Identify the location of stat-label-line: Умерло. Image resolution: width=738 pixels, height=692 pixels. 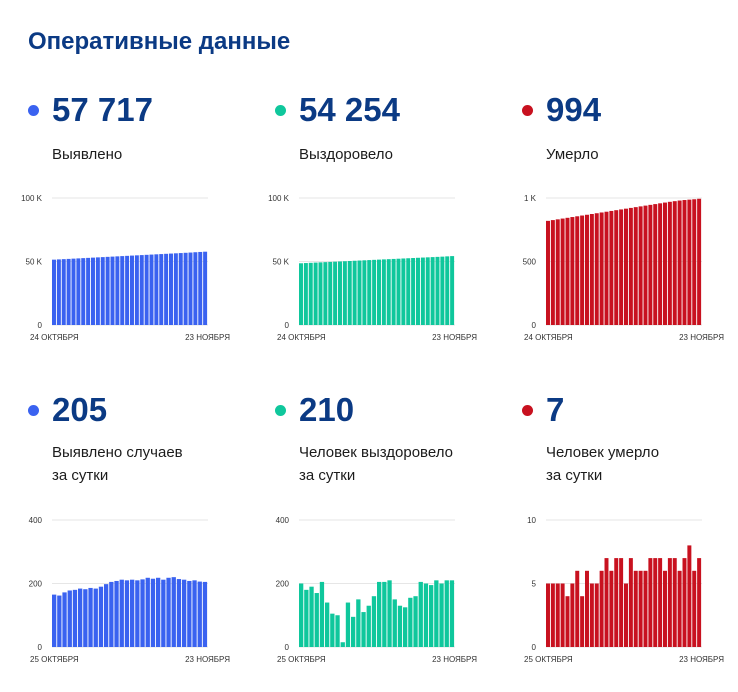
(572, 154).